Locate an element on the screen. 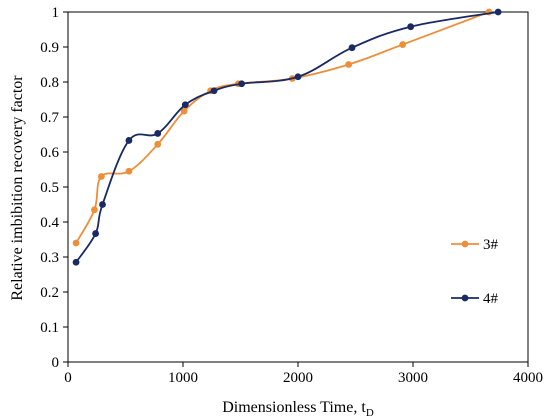 The height and width of the screenshot is (417, 550). x-tick-label: 1000 is located at coordinates (183, 378).